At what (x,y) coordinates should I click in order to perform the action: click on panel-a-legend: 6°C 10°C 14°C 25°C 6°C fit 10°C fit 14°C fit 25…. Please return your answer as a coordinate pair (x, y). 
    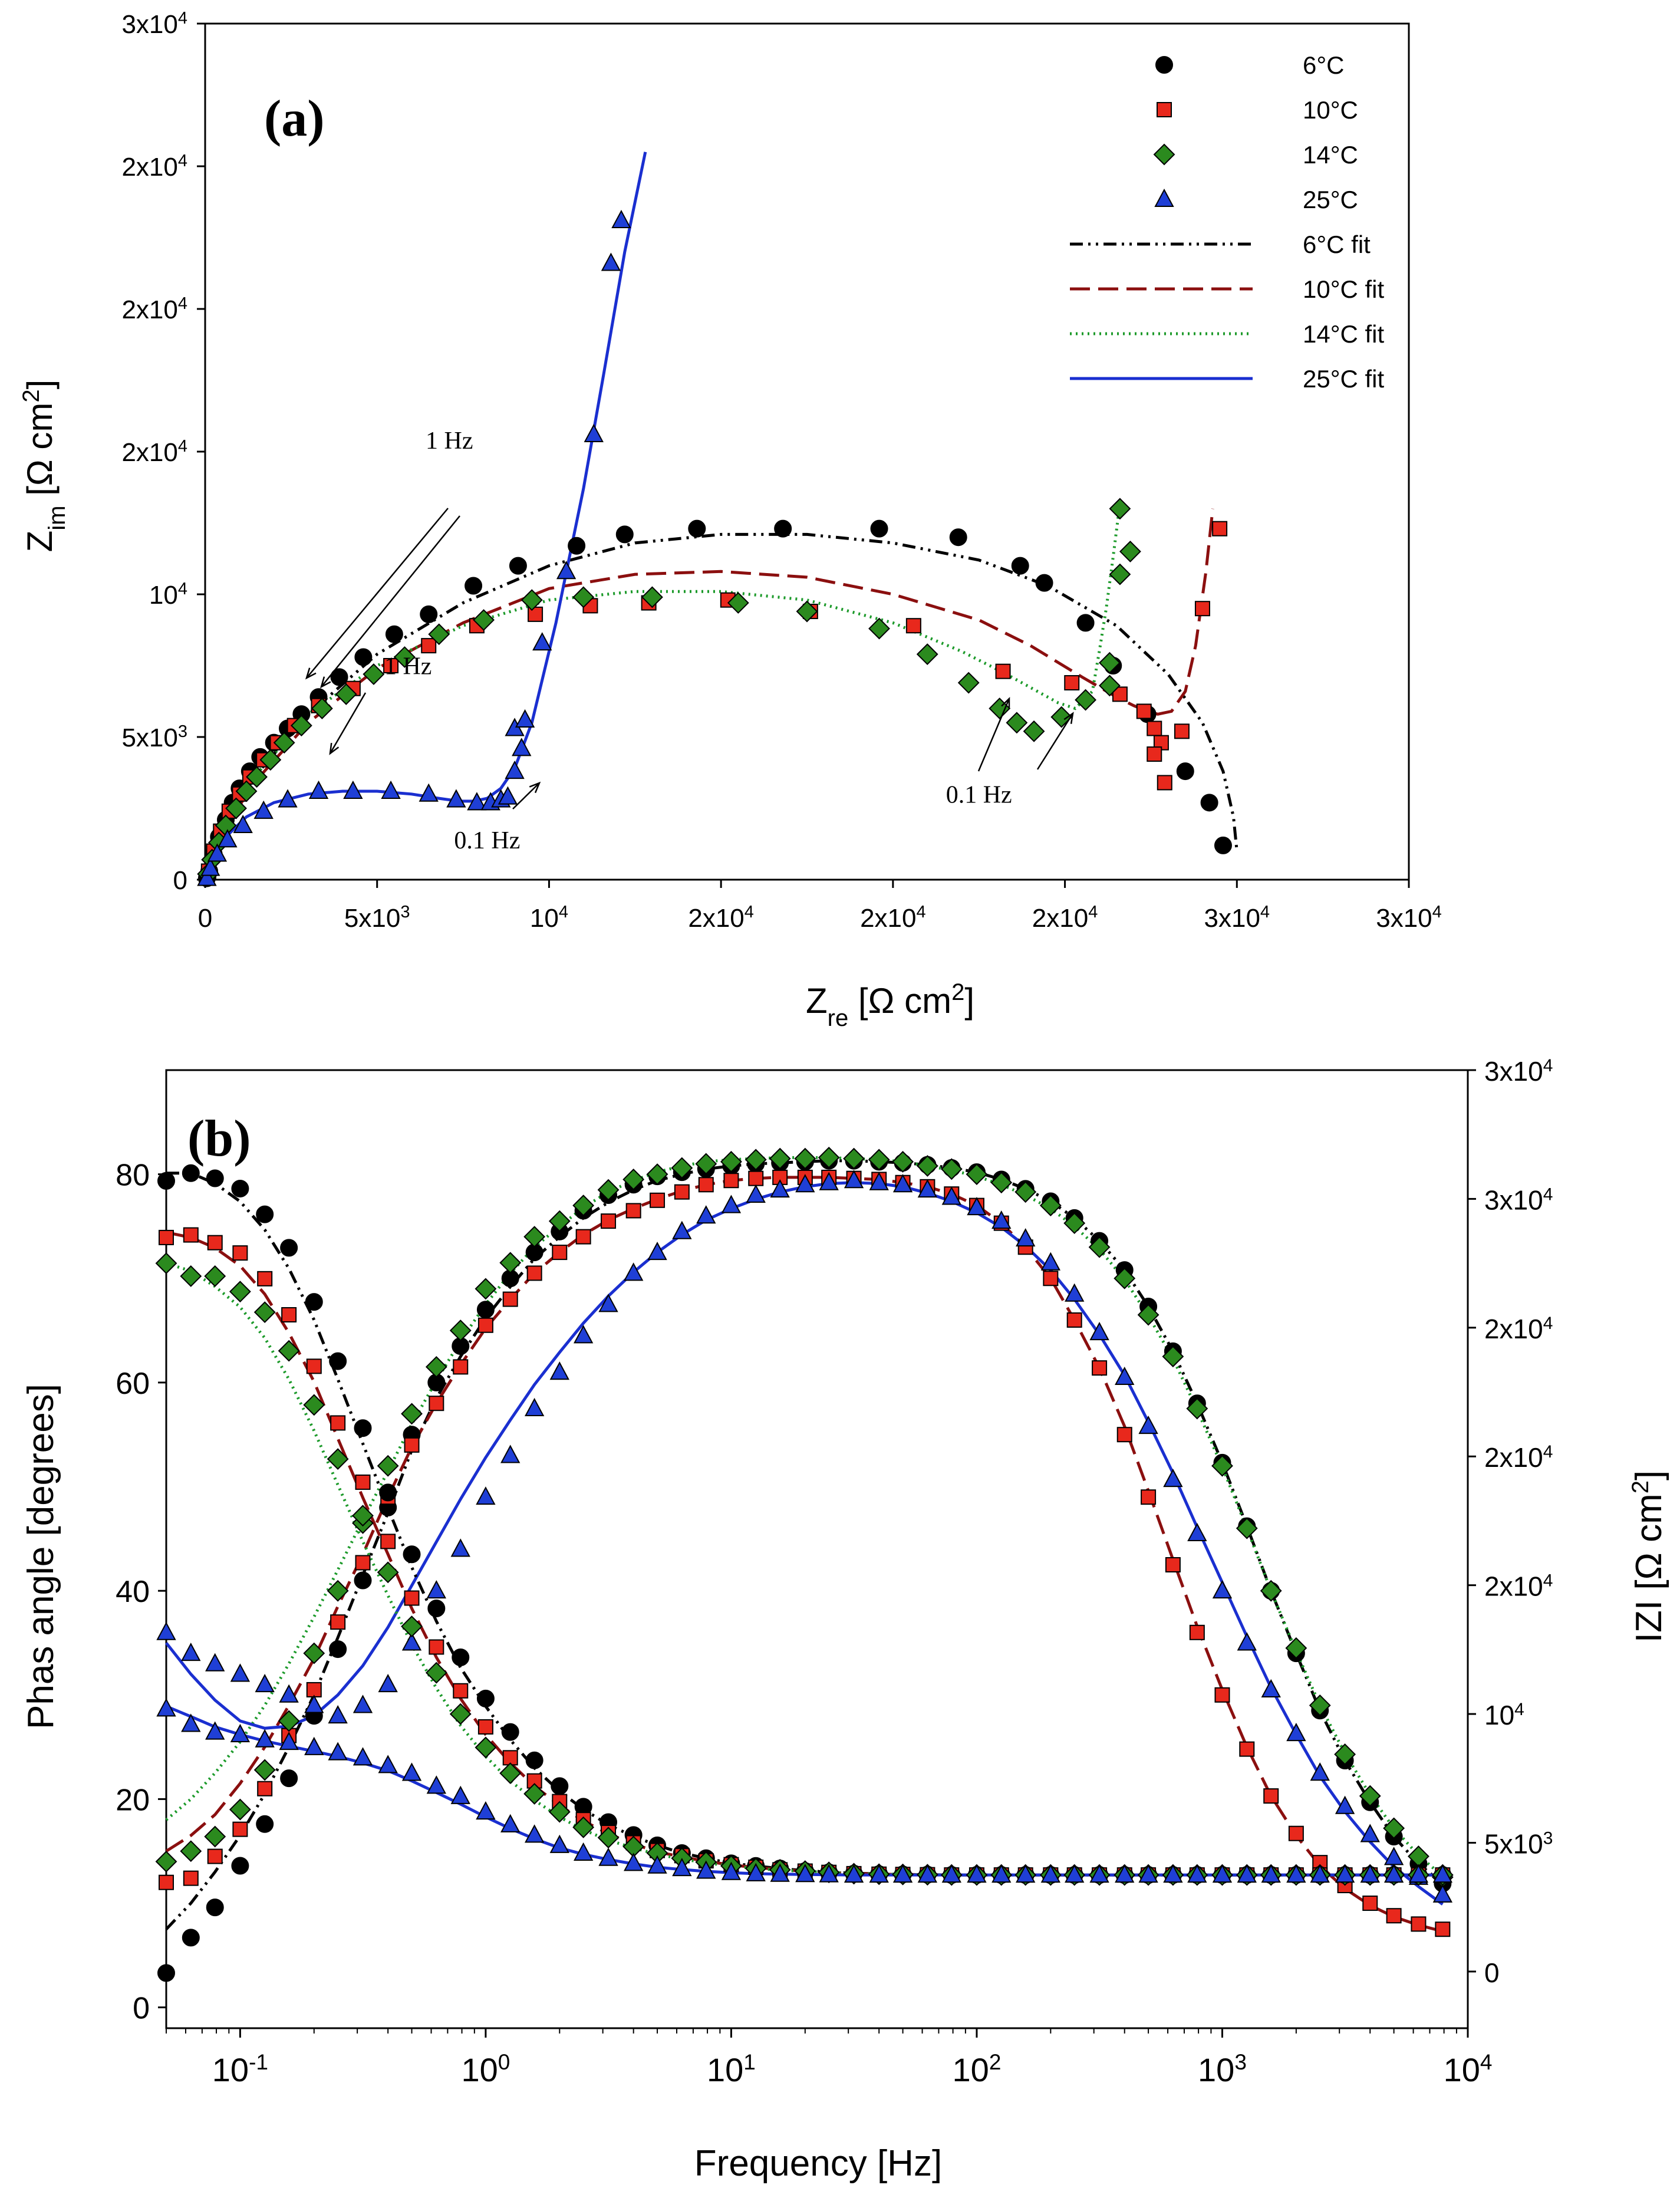
    Looking at the image, I should click on (1227, 222).